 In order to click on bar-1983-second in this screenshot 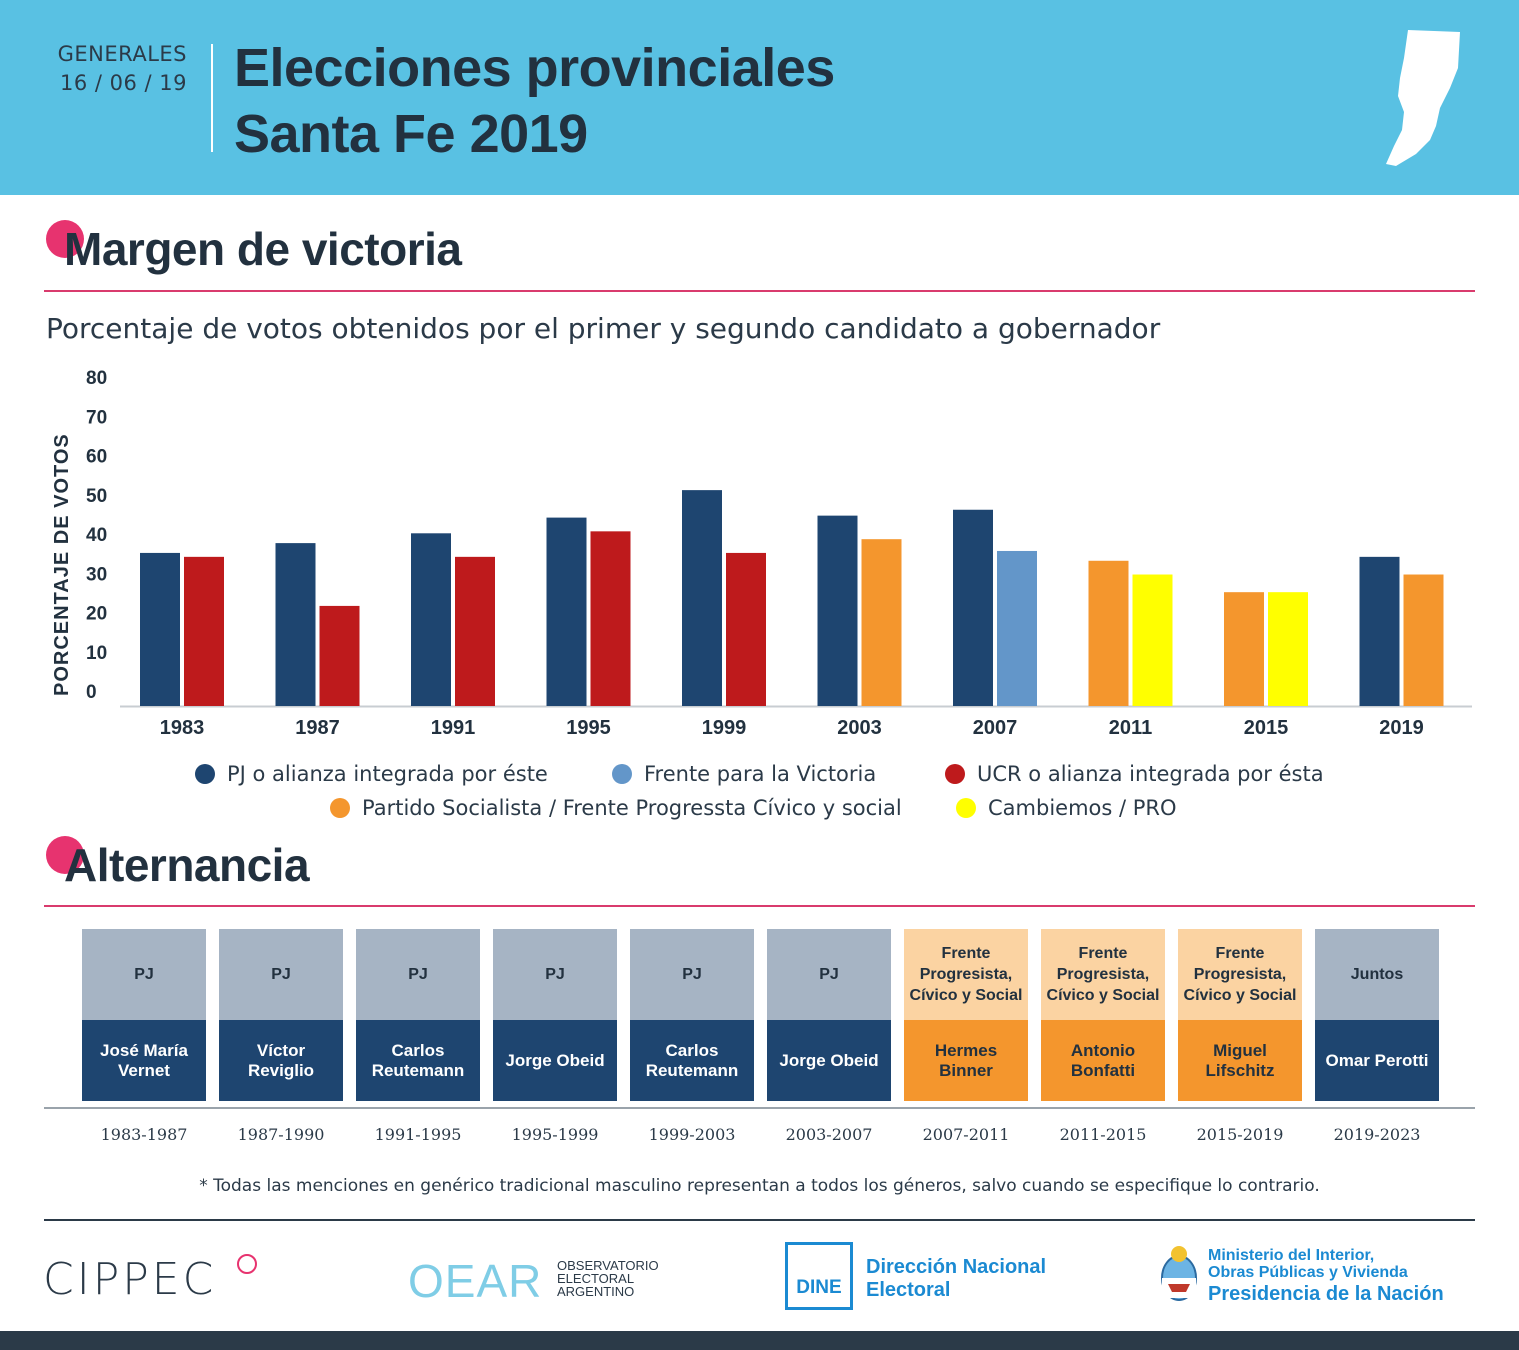, I will do `click(204, 631)`.